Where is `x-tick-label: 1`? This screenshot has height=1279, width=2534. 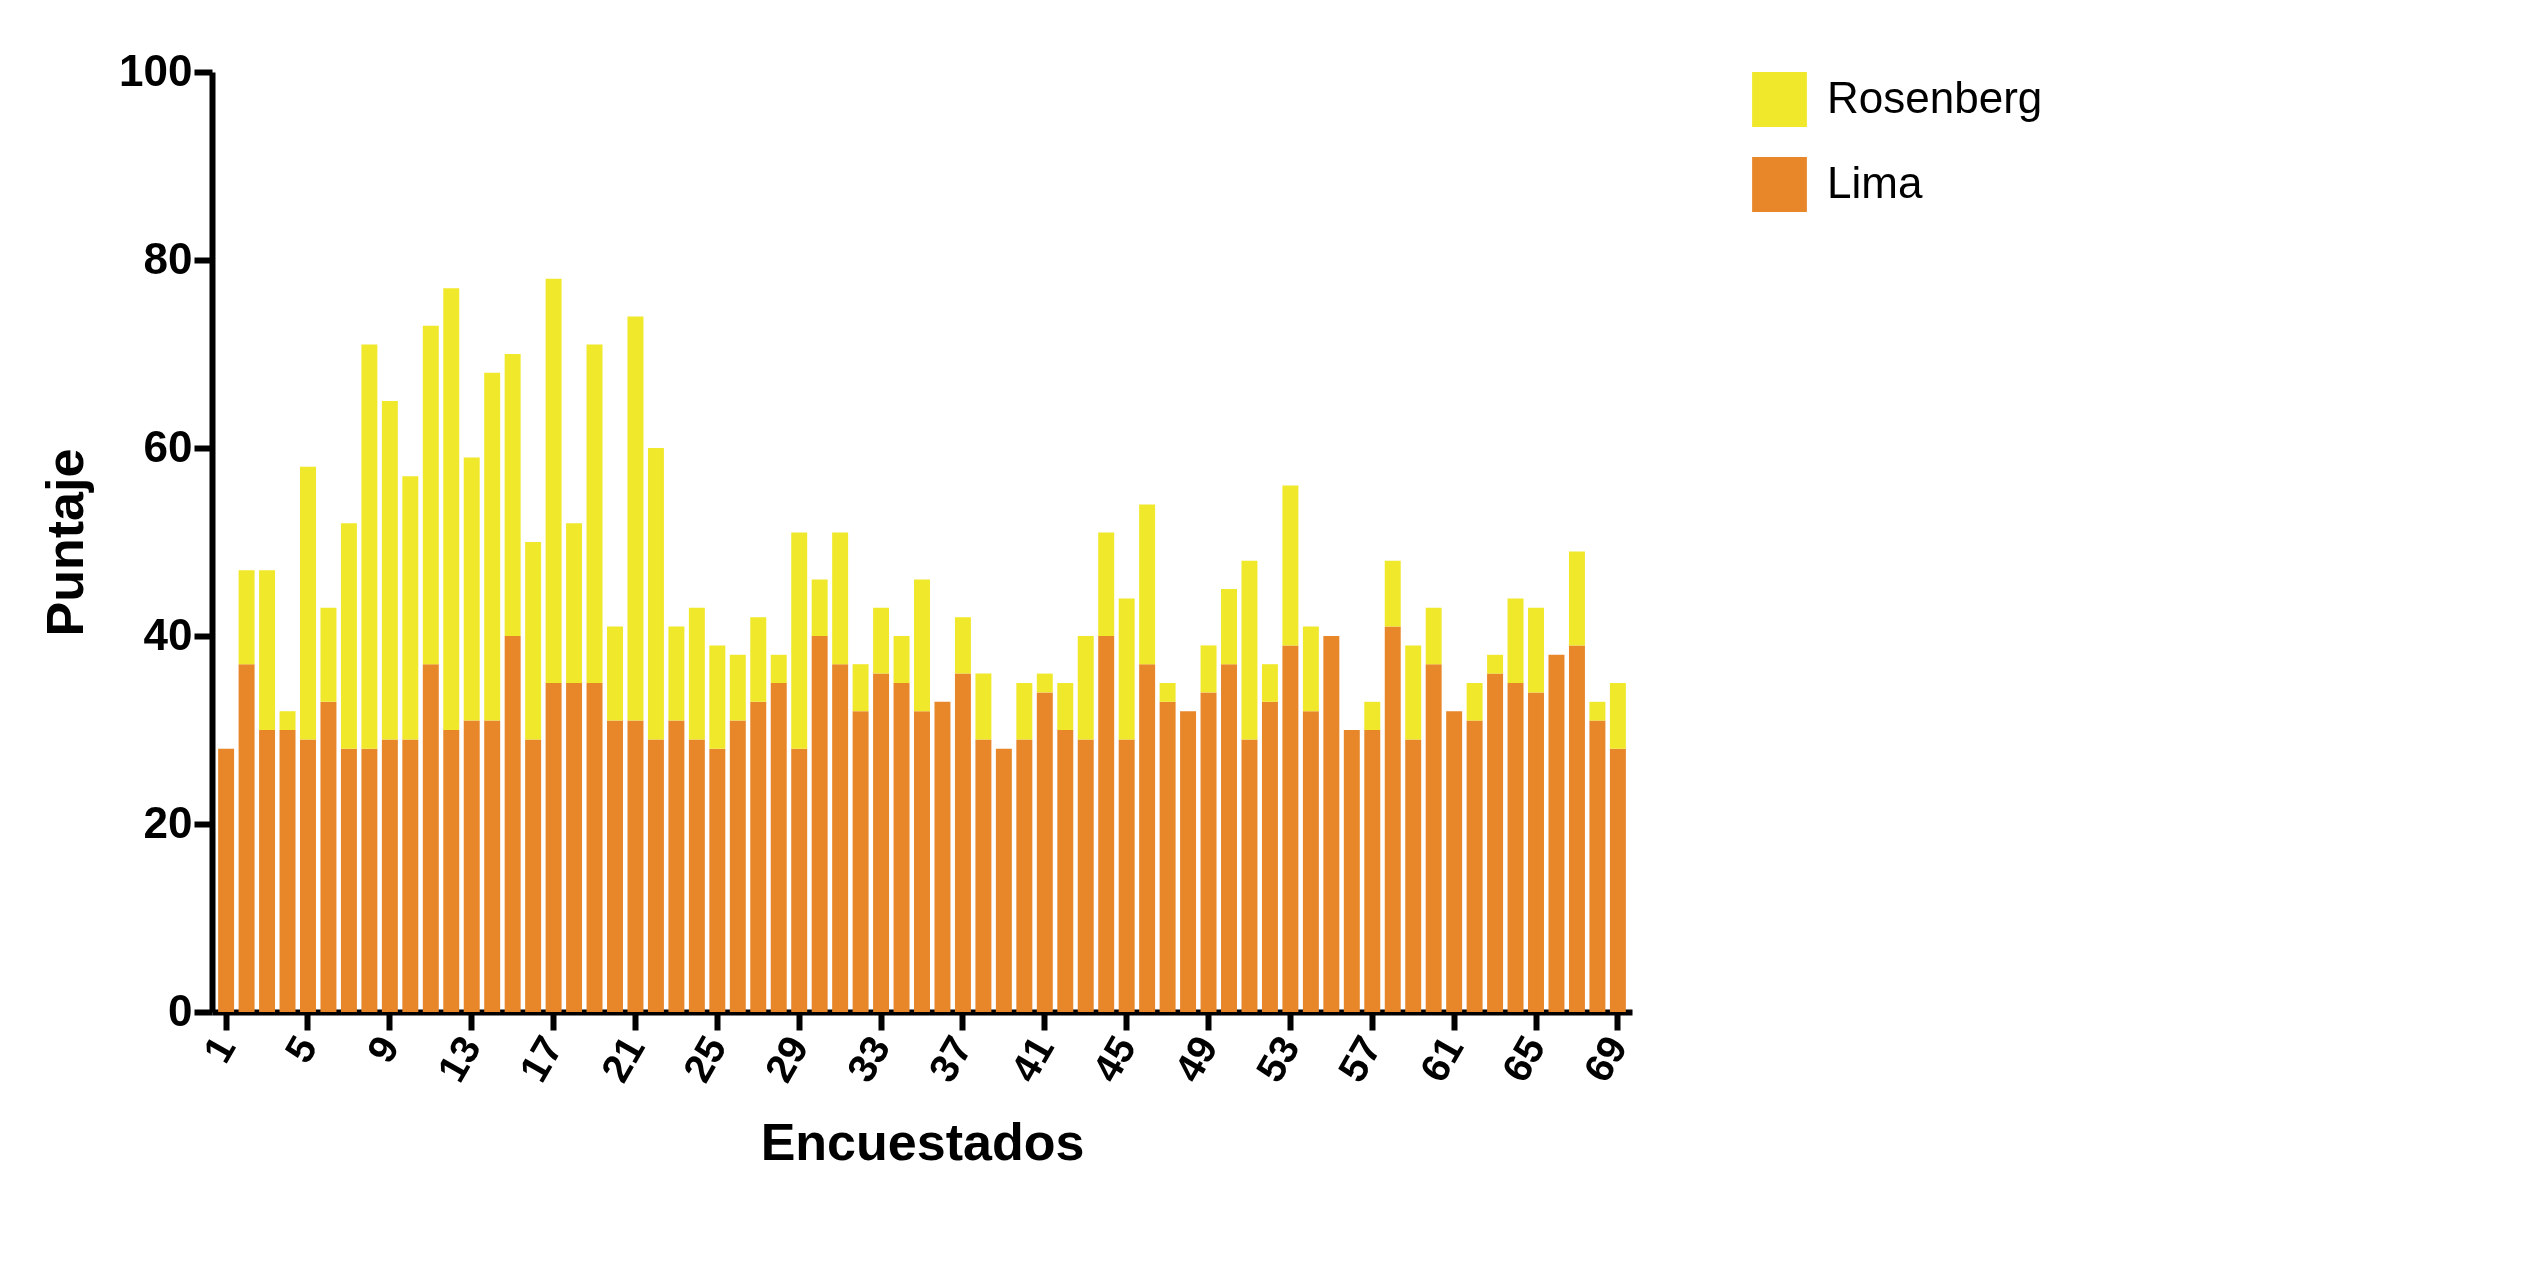 x-tick-label: 1 is located at coordinates (219, 1049).